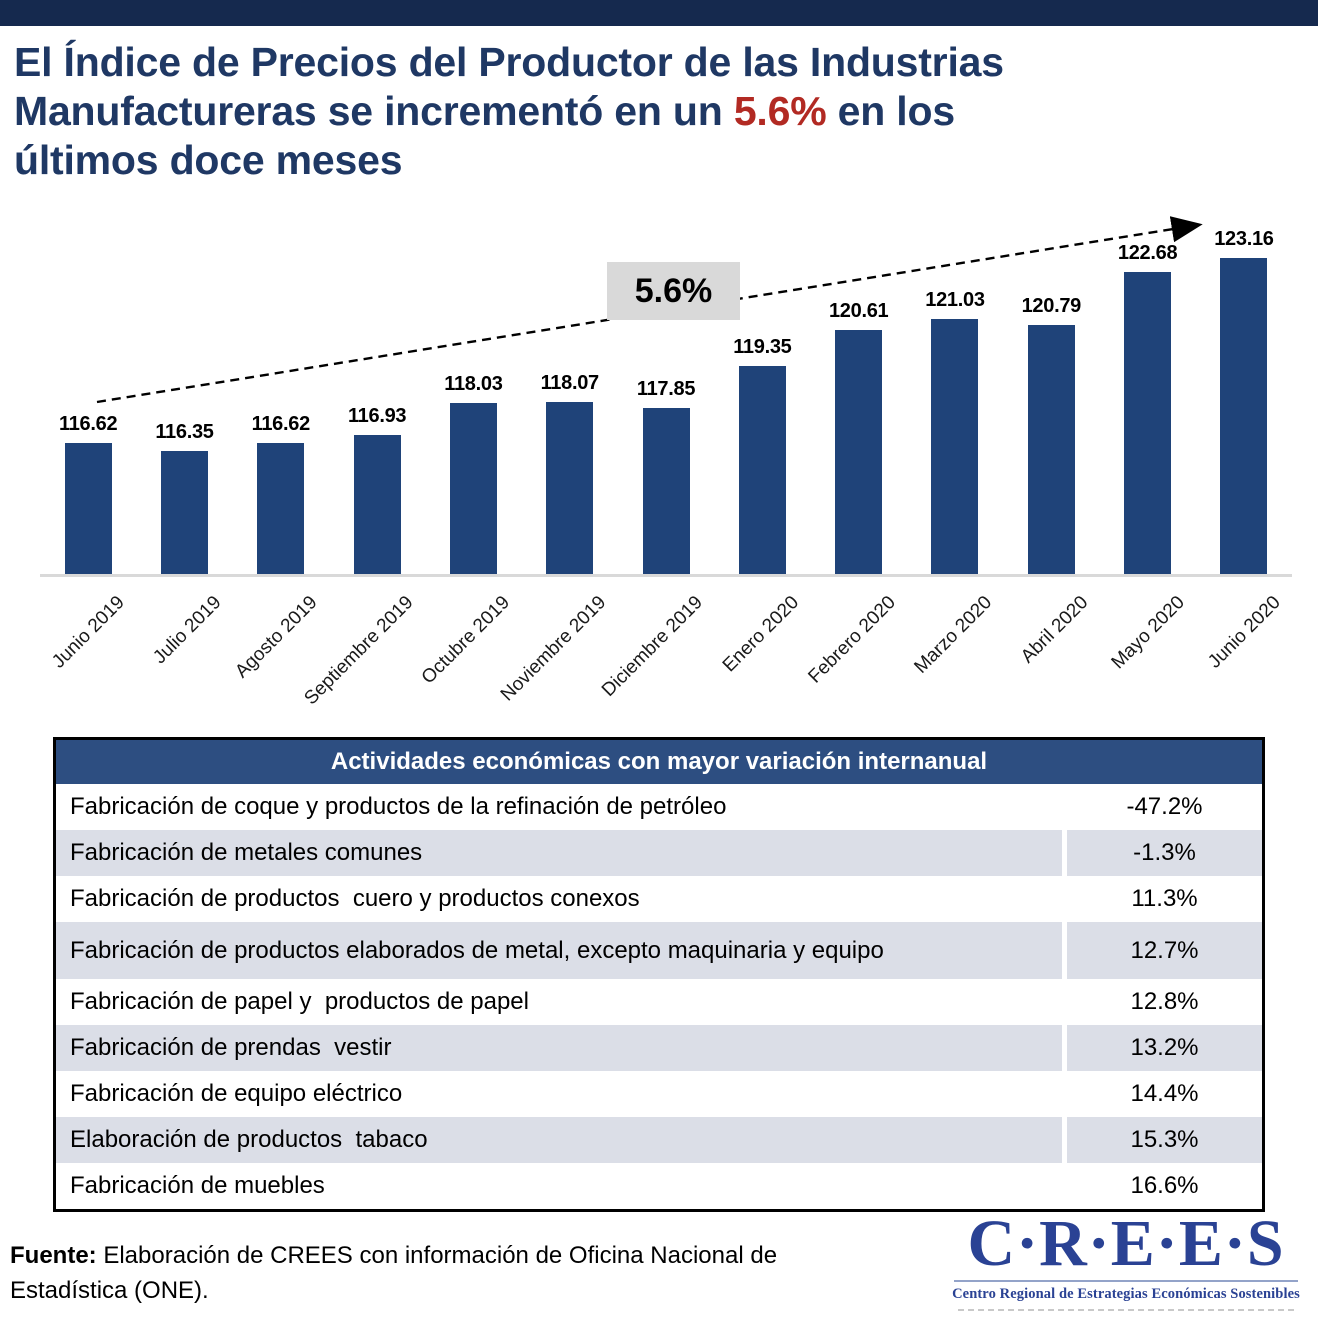 This screenshot has width=1318, height=1318. What do you see at coordinates (1244, 239) in the screenshot?
I see `bar-value-label: 123.16` at bounding box center [1244, 239].